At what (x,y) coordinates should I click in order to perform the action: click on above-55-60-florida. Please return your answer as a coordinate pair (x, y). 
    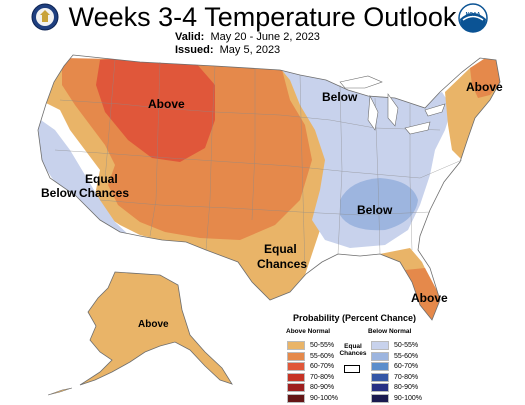
    Looking at the image, I should click on (423, 294).